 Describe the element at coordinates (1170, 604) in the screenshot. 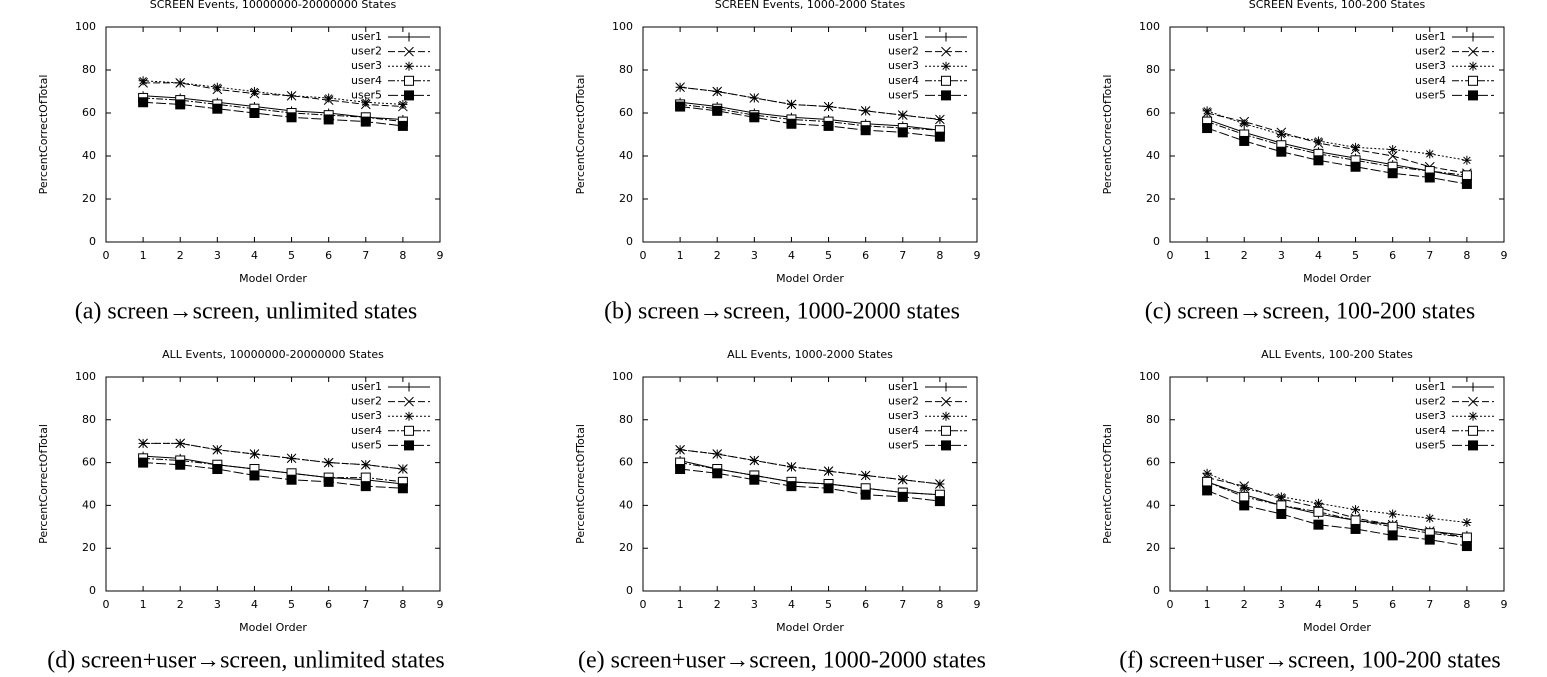

I see `x-tick-label: 0` at that location.